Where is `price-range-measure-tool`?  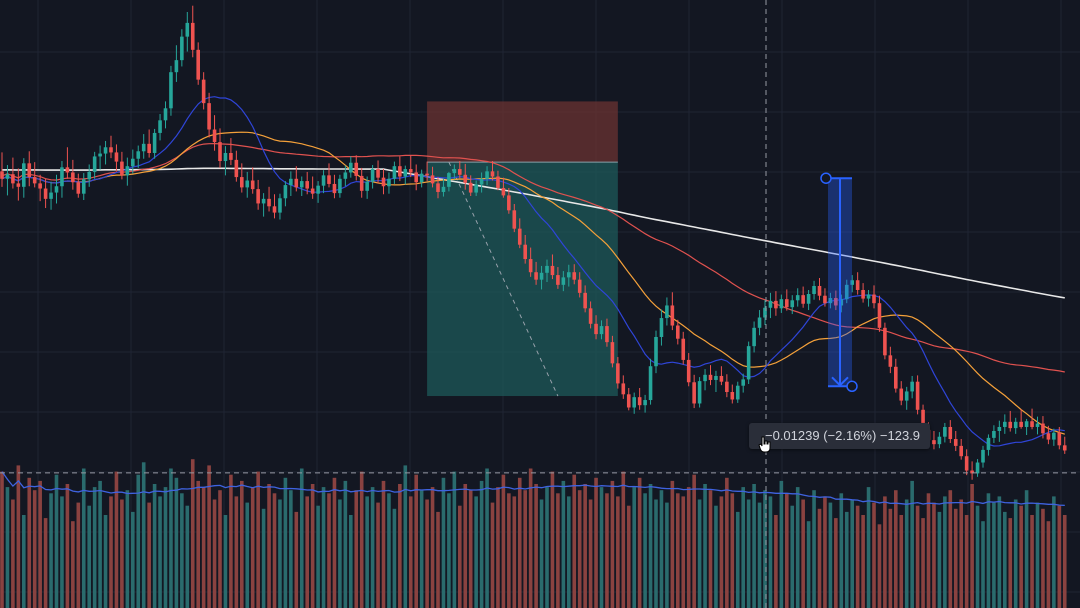 price-range-measure-tool is located at coordinates (839, 282).